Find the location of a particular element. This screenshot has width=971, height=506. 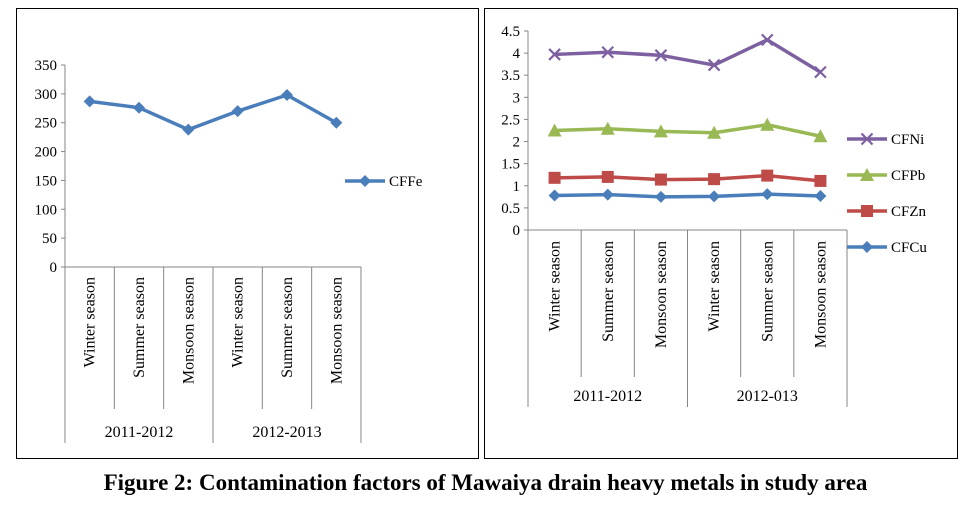

series-cfpb is located at coordinates (687, 130).